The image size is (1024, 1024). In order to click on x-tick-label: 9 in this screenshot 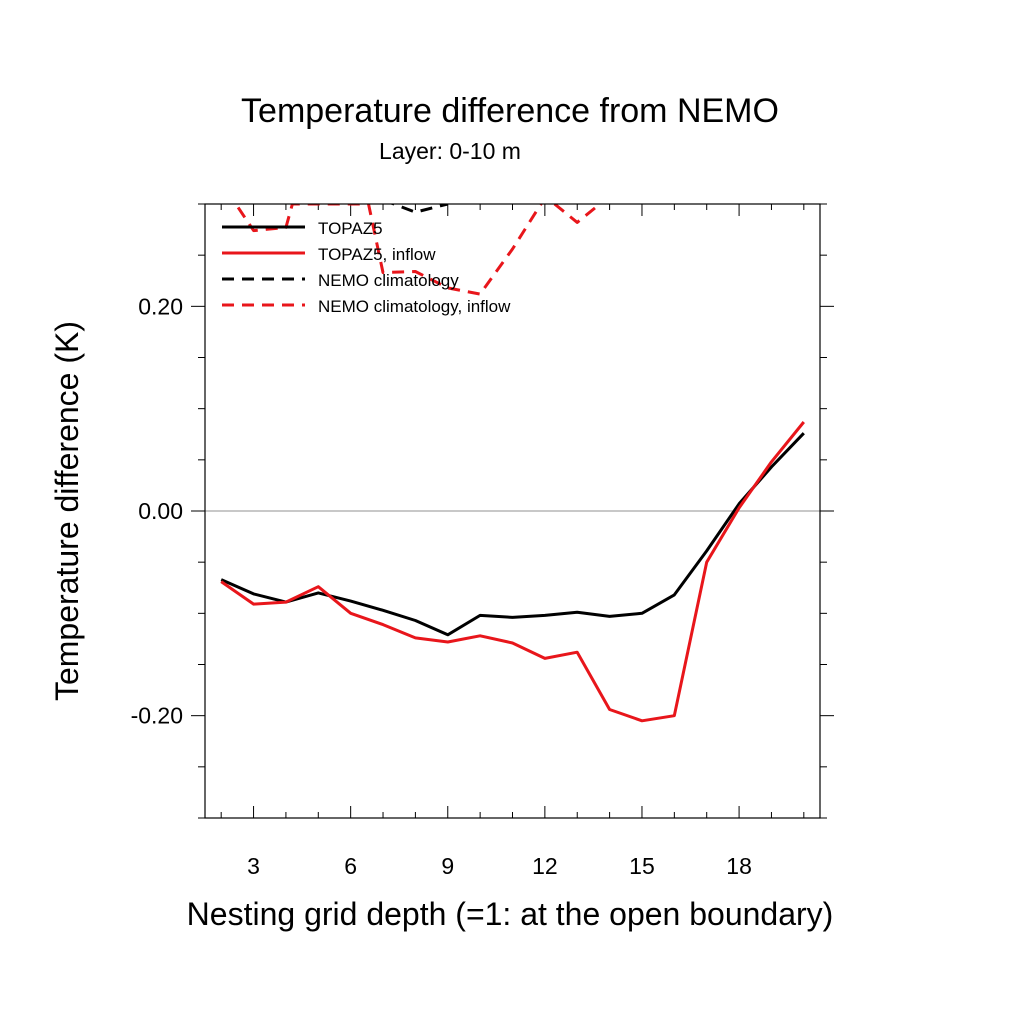, I will do `click(447, 866)`.